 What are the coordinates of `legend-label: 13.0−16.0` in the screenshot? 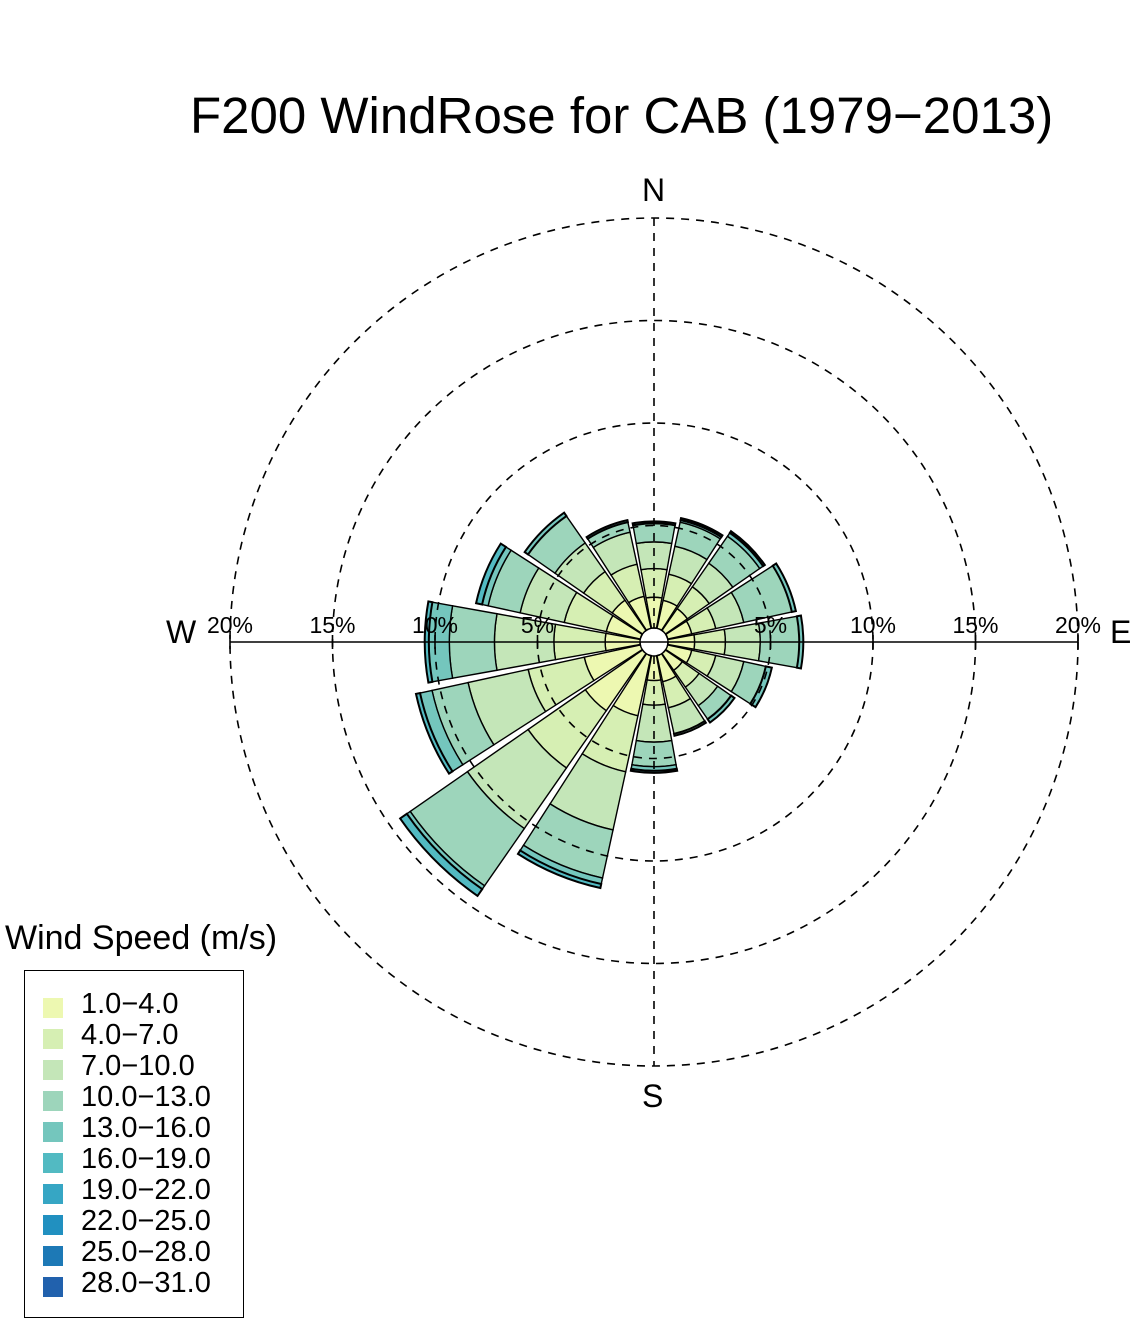 It's located at (146, 1128).